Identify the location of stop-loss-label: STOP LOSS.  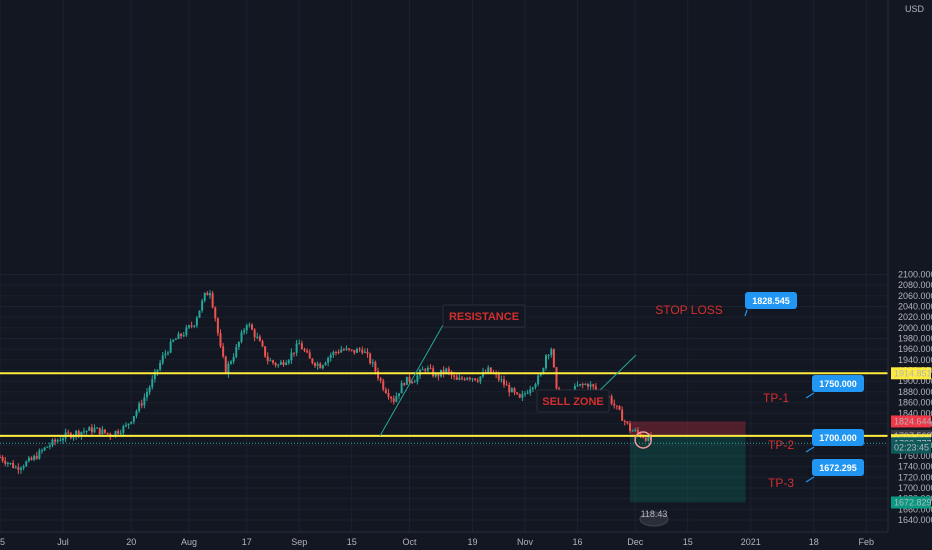
(689, 310).